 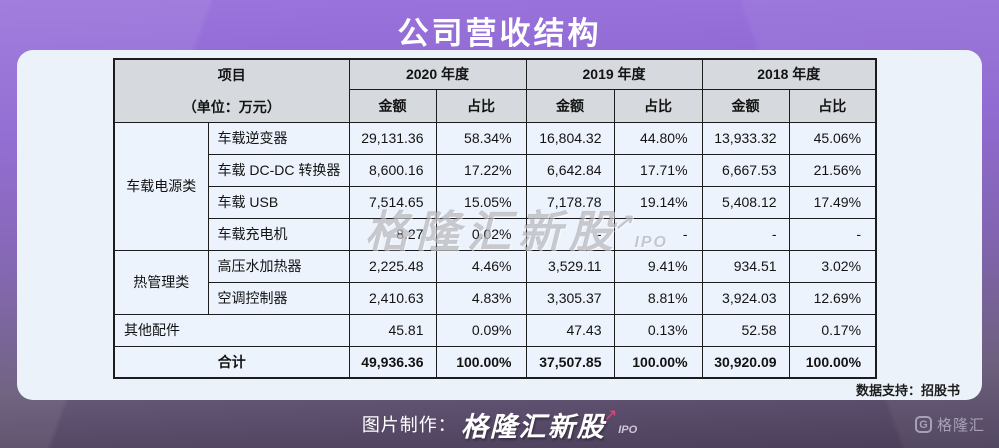 I want to click on value-ratio: 4.83%, so click(x=481, y=298).